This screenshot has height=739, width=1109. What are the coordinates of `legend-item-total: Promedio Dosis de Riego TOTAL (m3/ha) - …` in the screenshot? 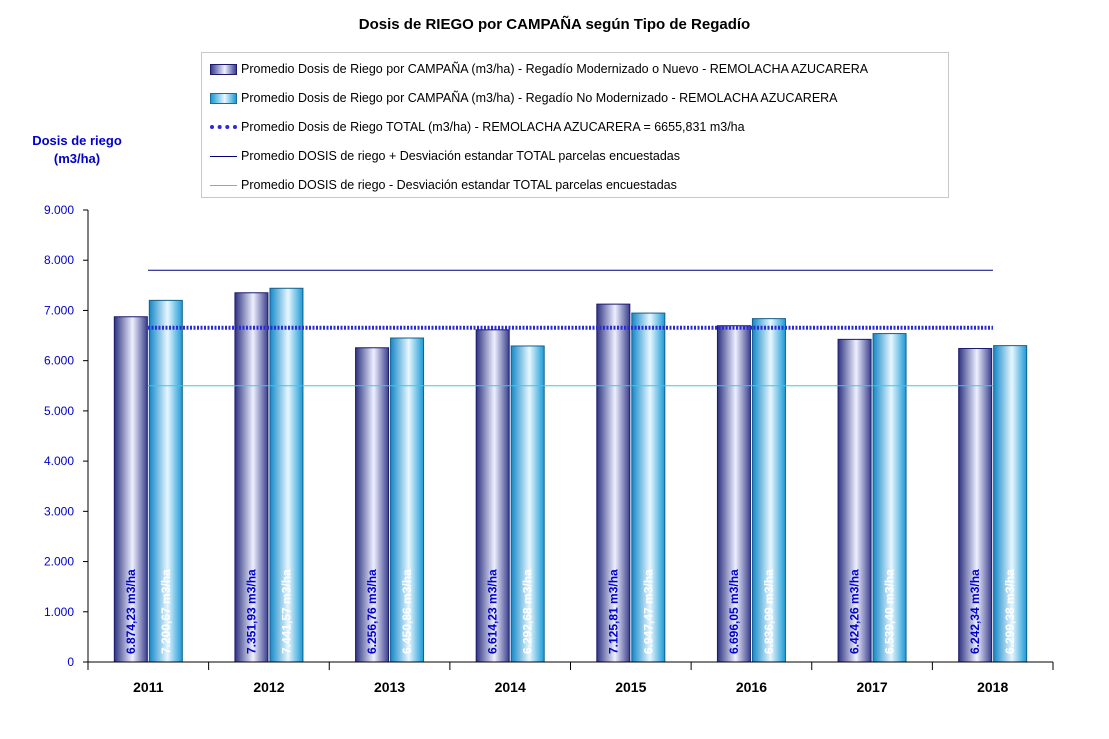 It's located at (477, 127).